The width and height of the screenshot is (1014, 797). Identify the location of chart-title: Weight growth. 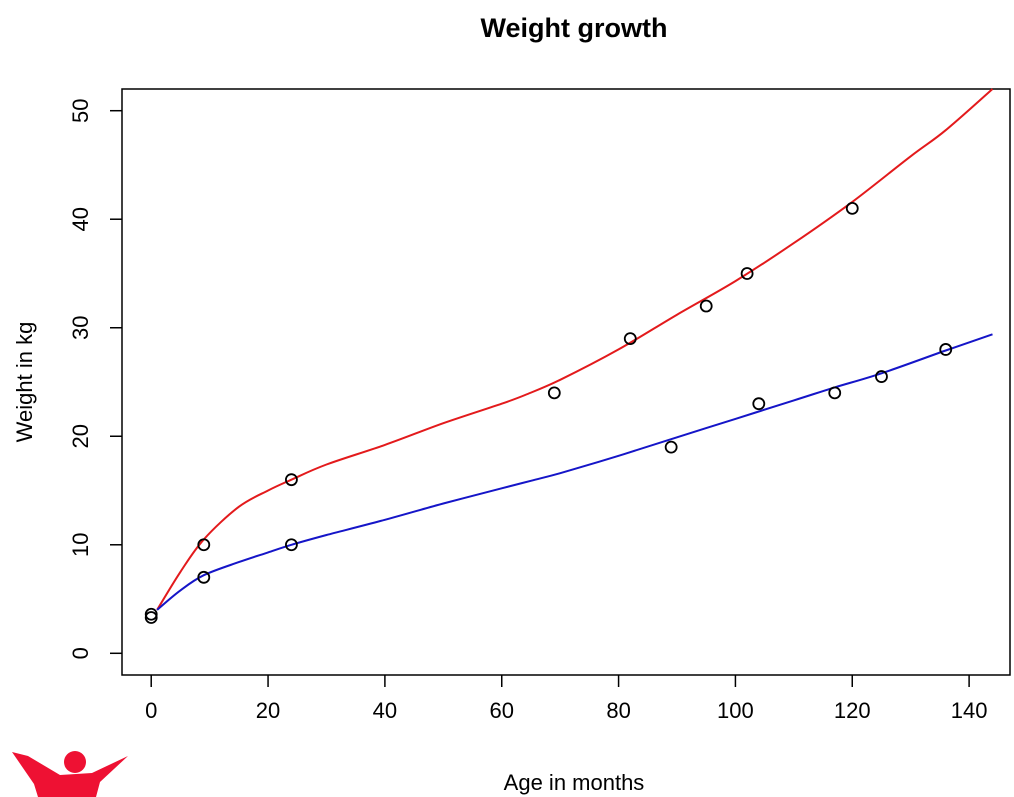
(574, 28).